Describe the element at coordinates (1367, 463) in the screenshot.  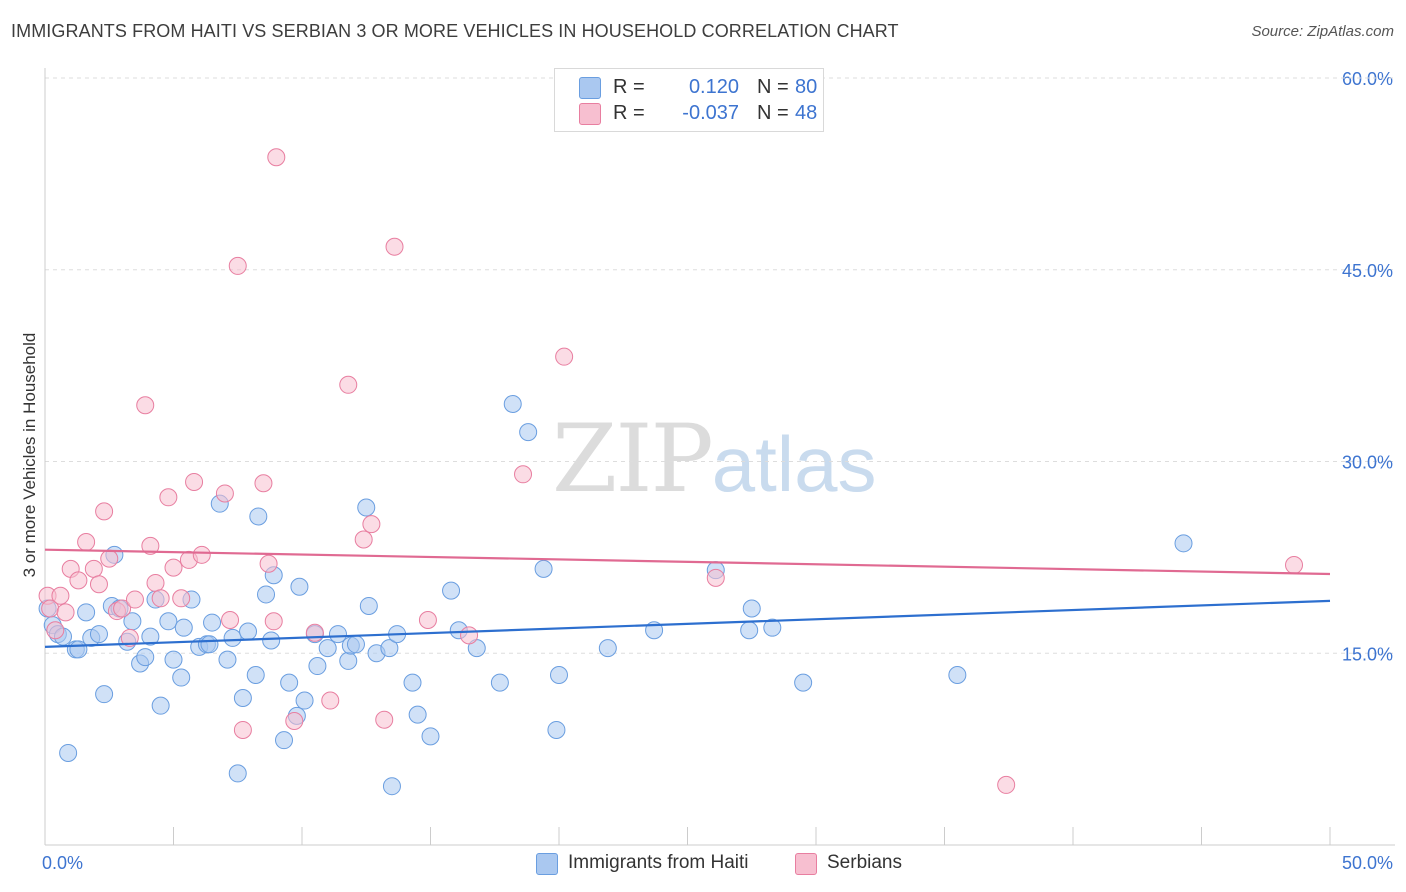
I see `y-tick-label: 30.0%` at that location.